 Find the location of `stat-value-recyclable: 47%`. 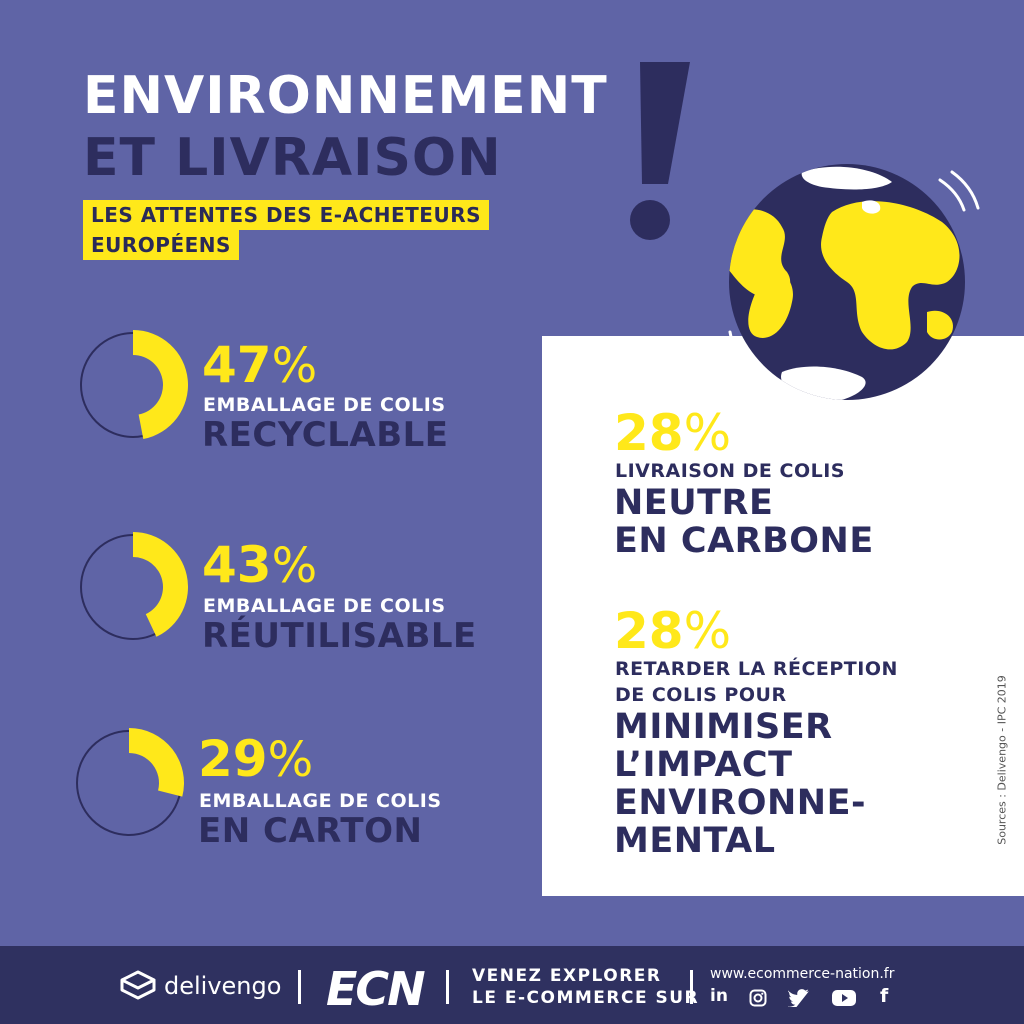

stat-value-recyclable: 47% is located at coordinates (260, 365).